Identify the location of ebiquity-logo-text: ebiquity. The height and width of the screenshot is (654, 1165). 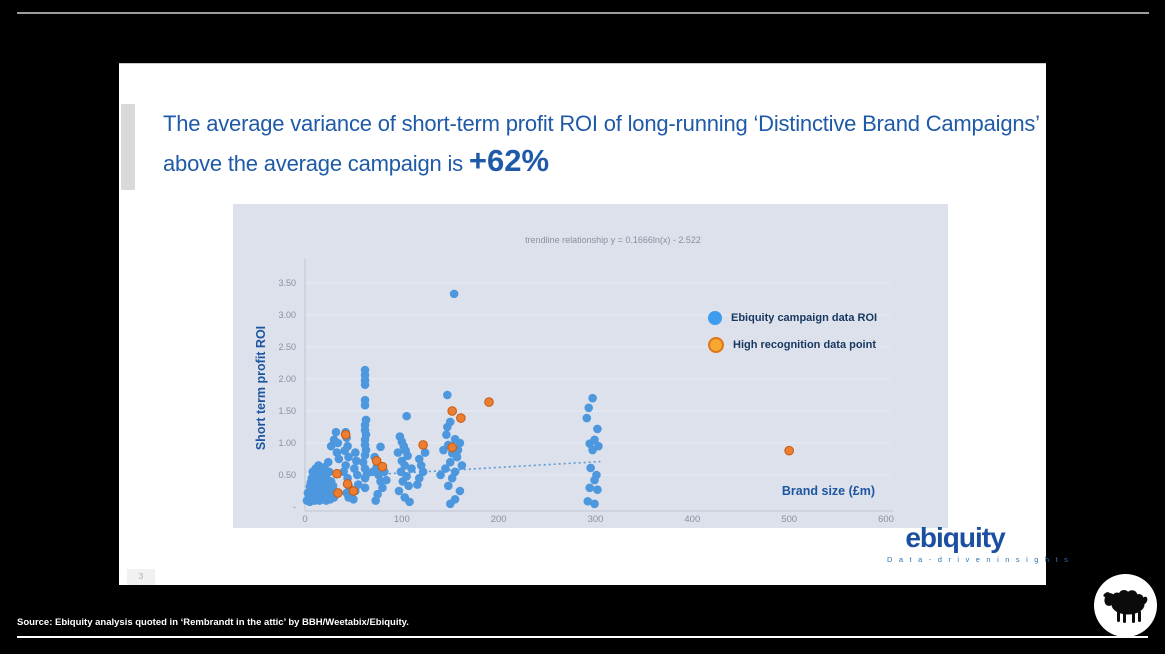
(955, 537).